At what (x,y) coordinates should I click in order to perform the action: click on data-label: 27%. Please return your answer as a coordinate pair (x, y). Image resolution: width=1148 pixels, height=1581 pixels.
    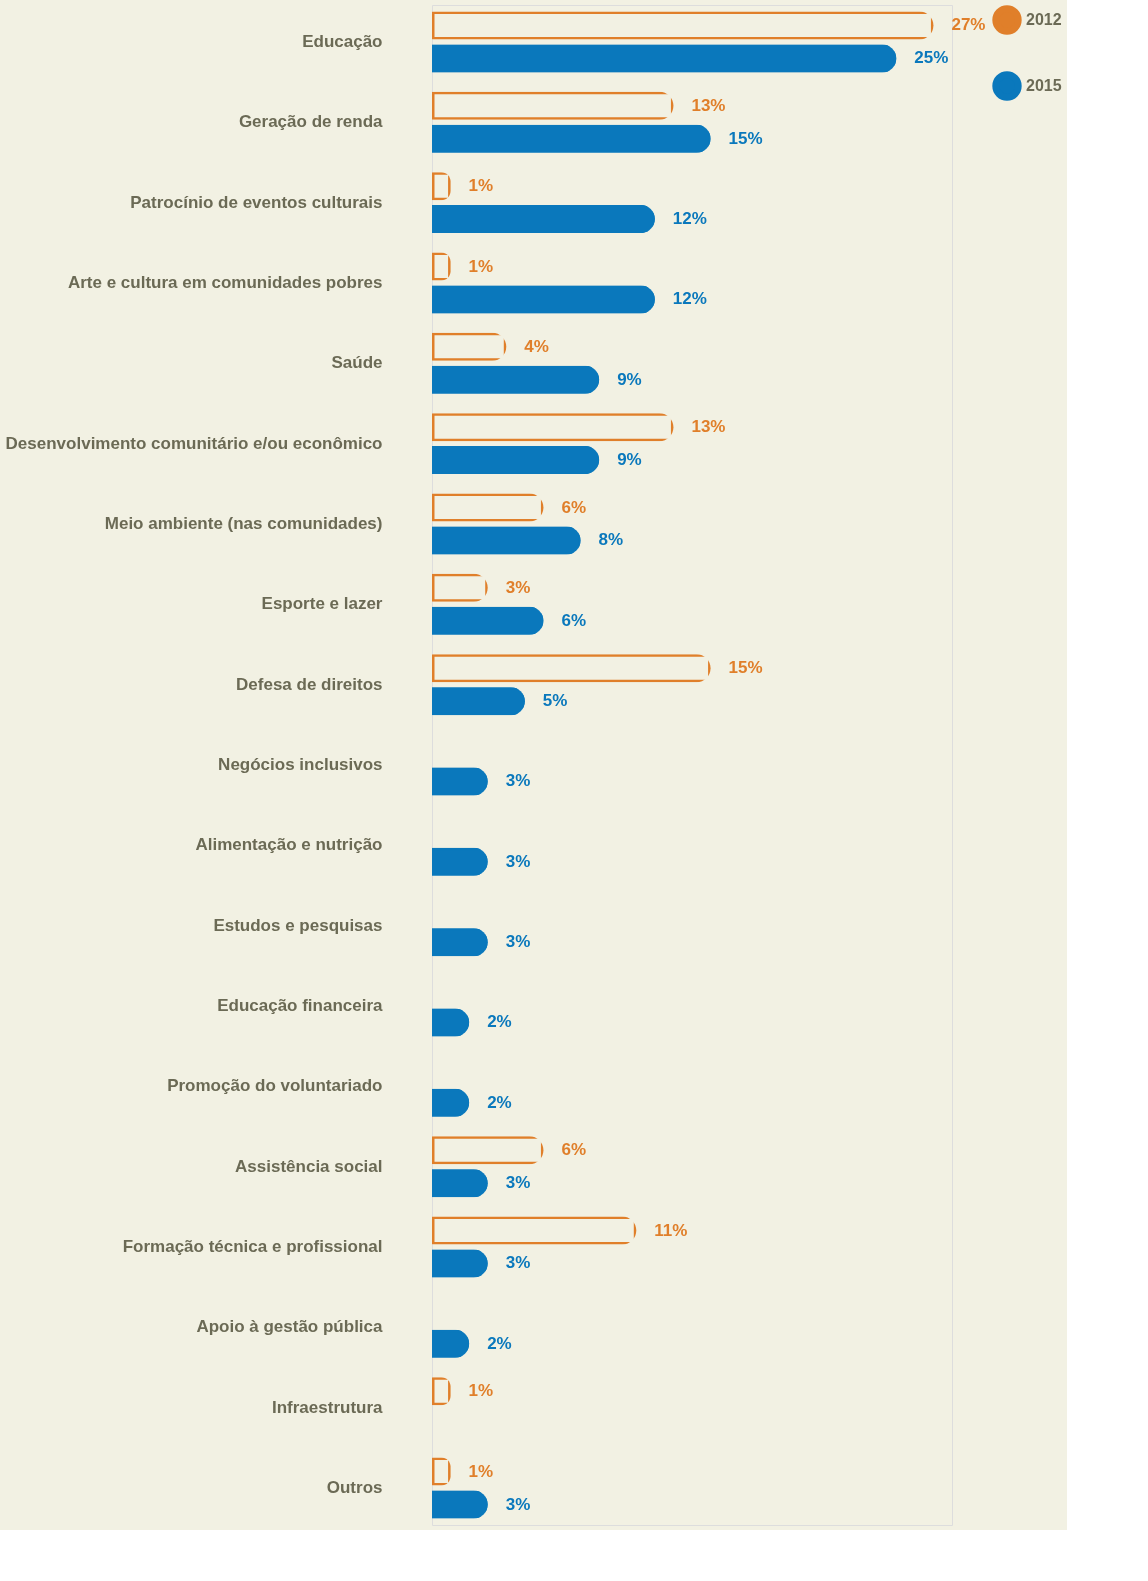
    Looking at the image, I should click on (968, 25).